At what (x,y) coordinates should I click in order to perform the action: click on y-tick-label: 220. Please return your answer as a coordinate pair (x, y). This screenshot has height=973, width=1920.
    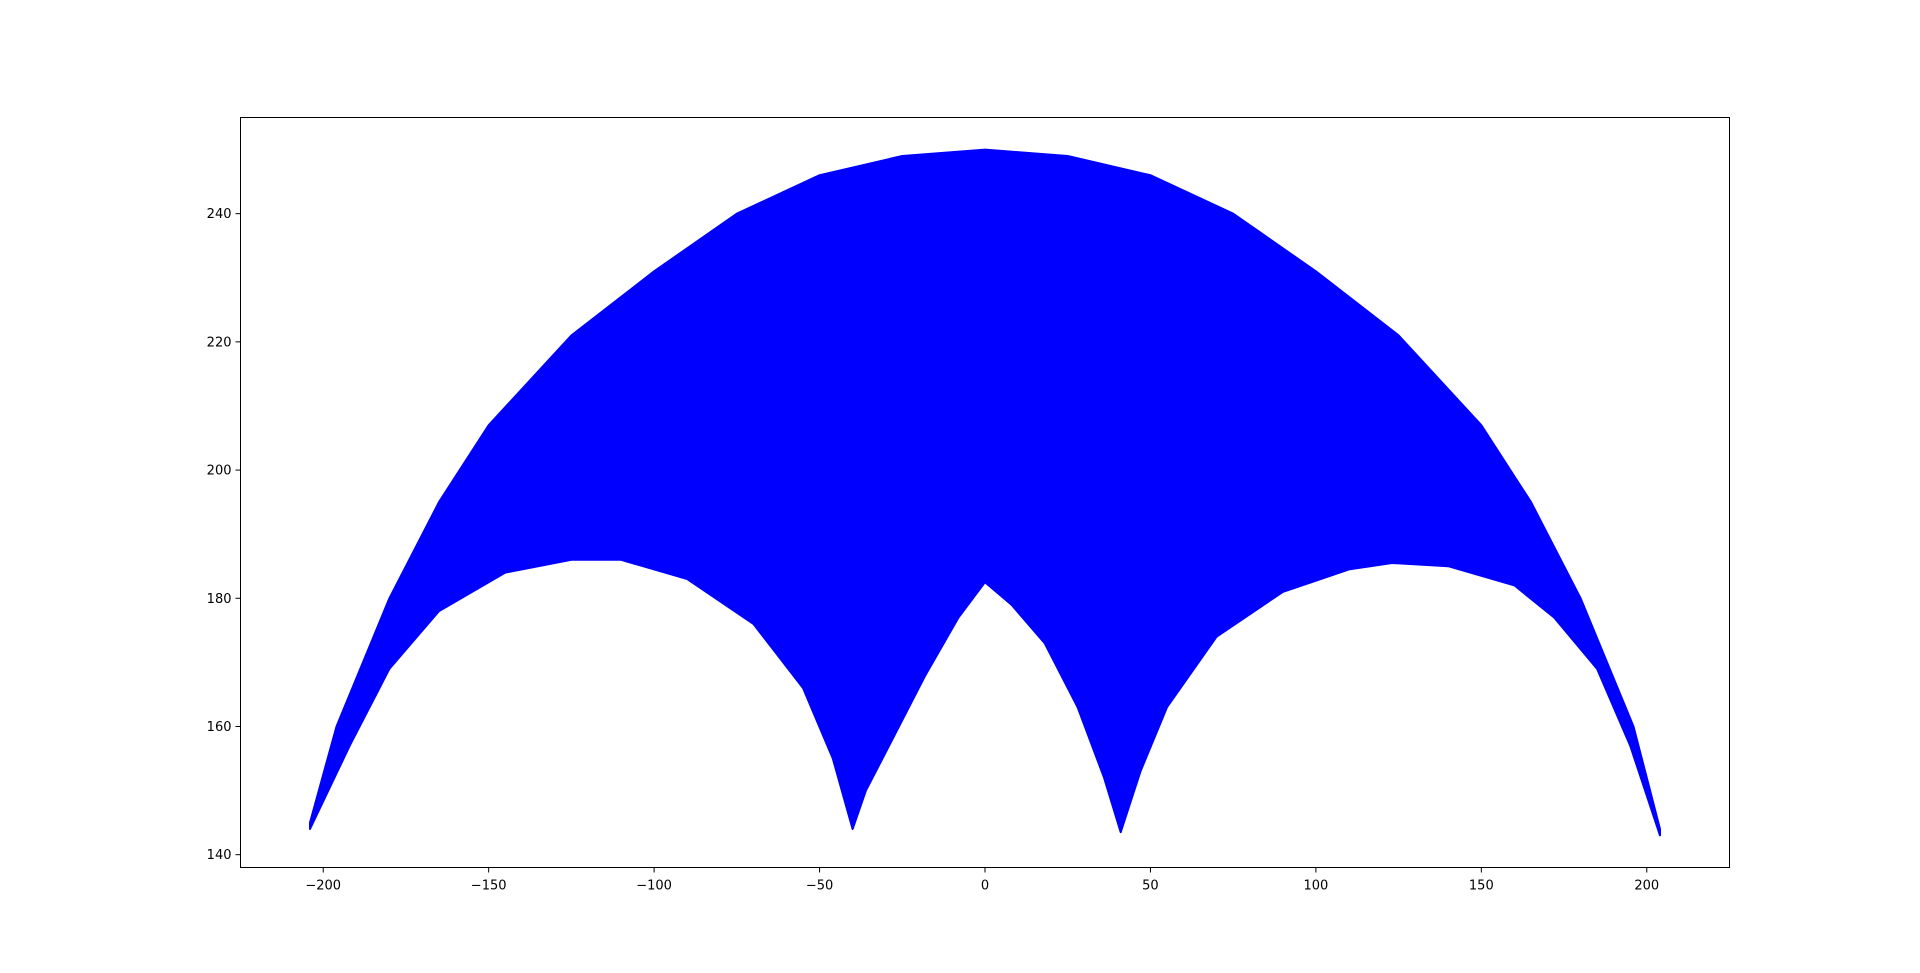
    Looking at the image, I should click on (219, 342).